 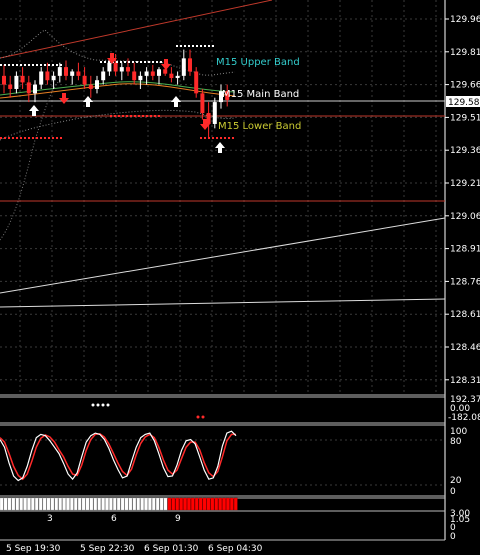 What do you see at coordinates (460, 409) in the screenshot?
I see `dots-tick-mid: 0.00` at bounding box center [460, 409].